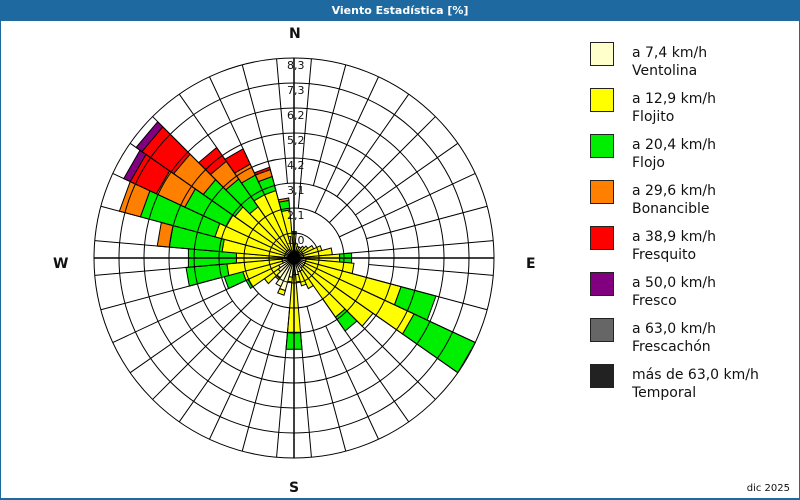  I want to click on west-label: W, so click(61, 264).